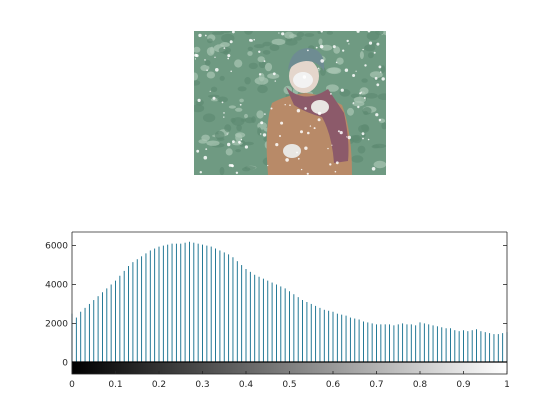 The image size is (560, 420). Describe the element at coordinates (333, 385) in the screenshot. I see `x-tick-label: 0.6` at that location.